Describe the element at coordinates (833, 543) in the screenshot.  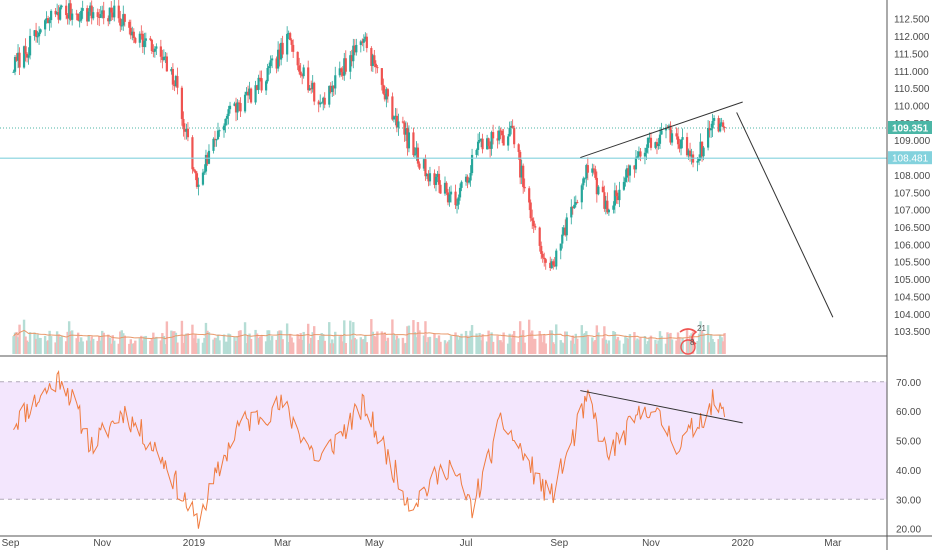
I see `time-tick-label: Mar` at that location.